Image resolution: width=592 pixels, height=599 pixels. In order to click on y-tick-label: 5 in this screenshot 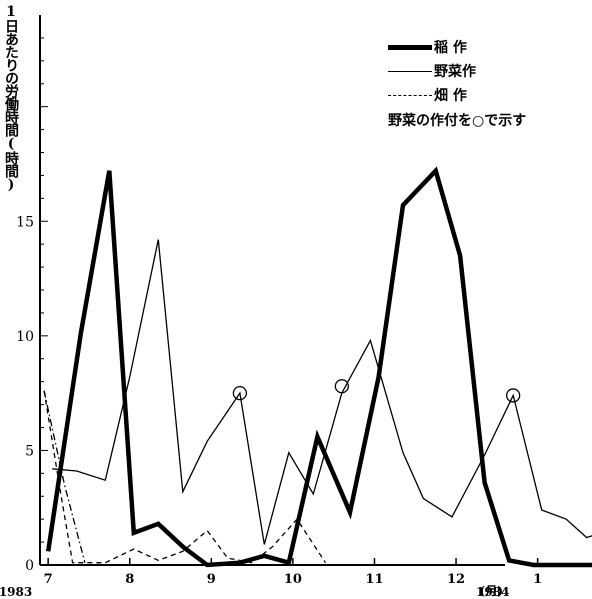, I will do `click(29, 451)`.